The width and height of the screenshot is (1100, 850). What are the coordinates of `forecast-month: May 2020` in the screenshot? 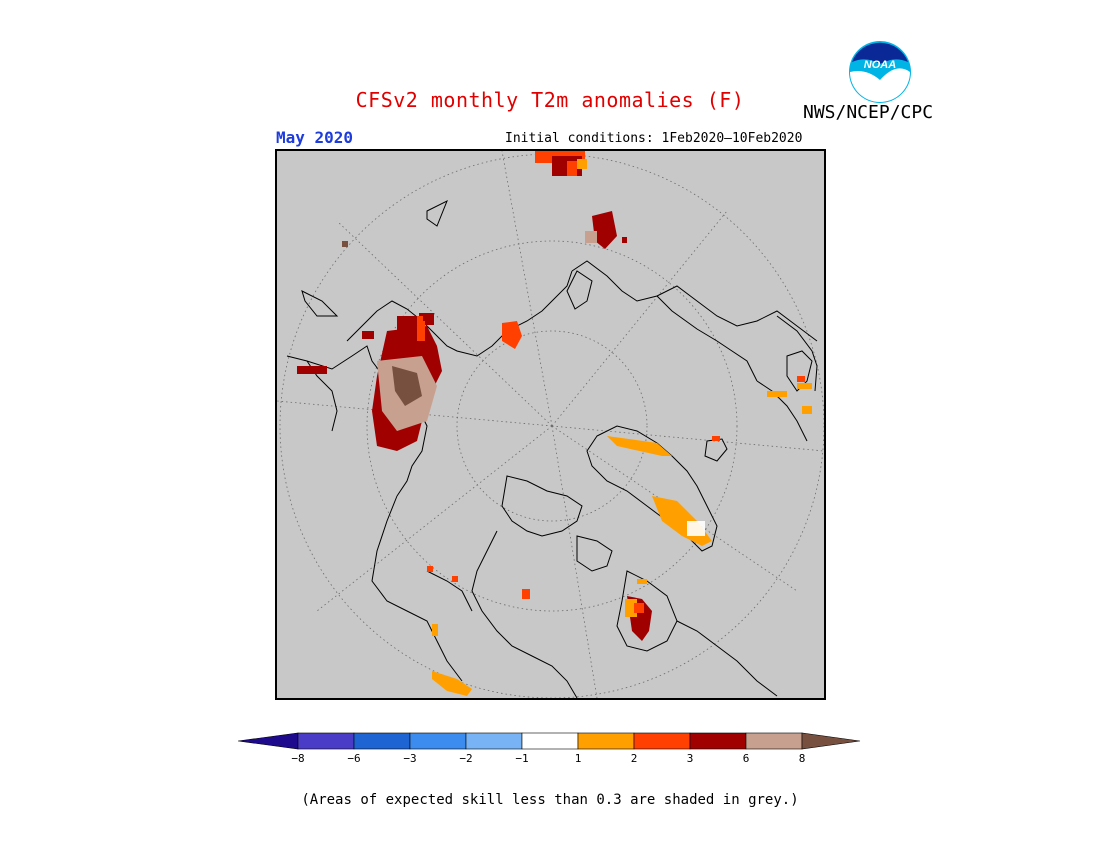 It's located at (315, 137).